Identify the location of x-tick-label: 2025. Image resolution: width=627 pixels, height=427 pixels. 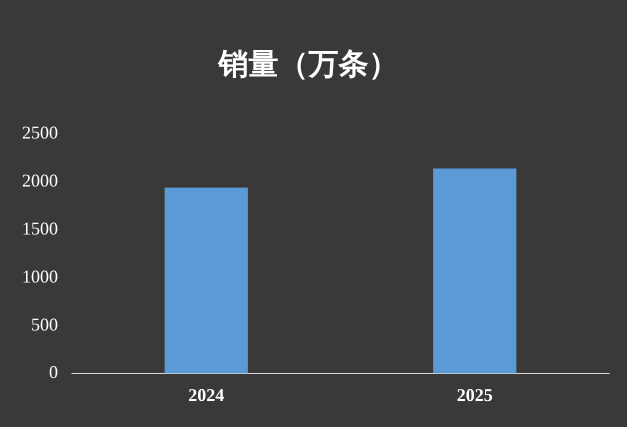
(474, 394).